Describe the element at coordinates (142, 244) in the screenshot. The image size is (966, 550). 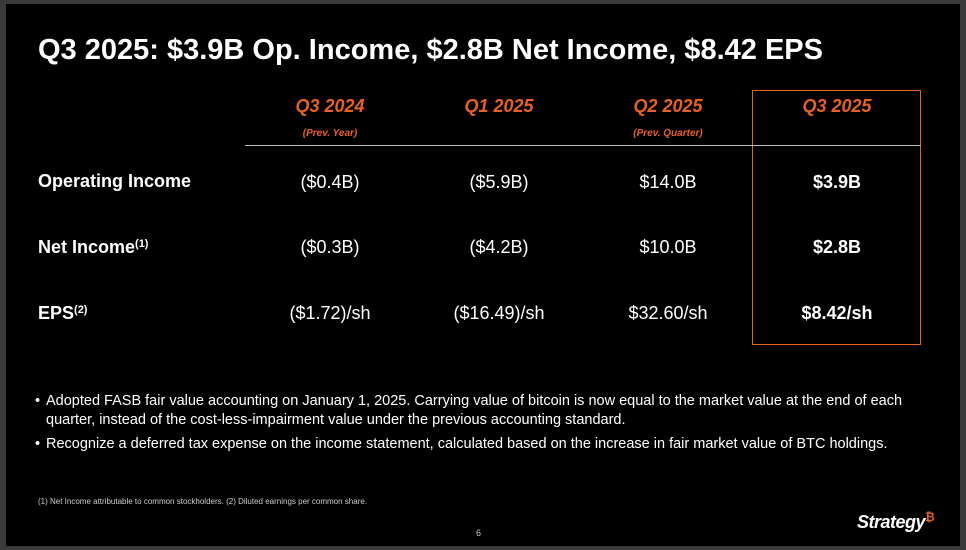
I see `footnote-ref-1: (1)` at that location.